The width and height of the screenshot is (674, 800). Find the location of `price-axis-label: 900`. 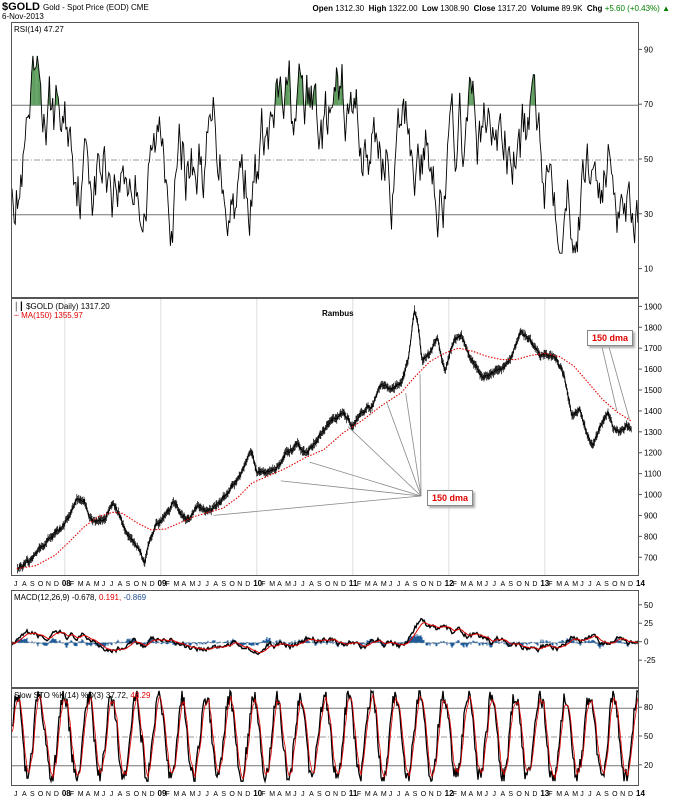

price-axis-label: 900 is located at coordinates (651, 515).